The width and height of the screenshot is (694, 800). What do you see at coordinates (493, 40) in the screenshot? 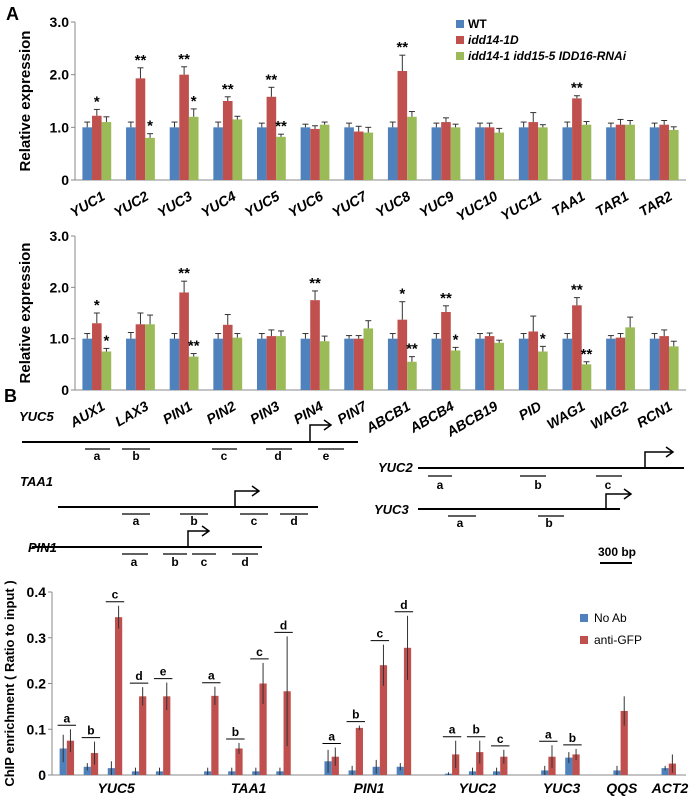
I see `legend-entry: idd14-1D` at bounding box center [493, 40].